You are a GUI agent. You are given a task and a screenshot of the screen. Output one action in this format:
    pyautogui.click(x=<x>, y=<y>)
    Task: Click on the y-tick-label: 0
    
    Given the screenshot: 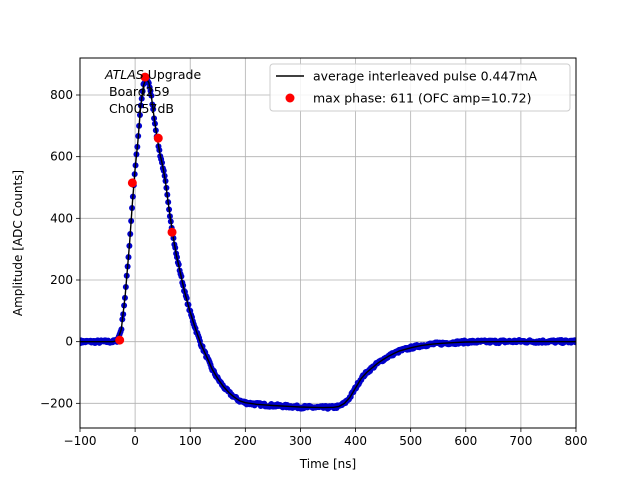 What is the action you would take?
    pyautogui.click(x=69, y=342)
    